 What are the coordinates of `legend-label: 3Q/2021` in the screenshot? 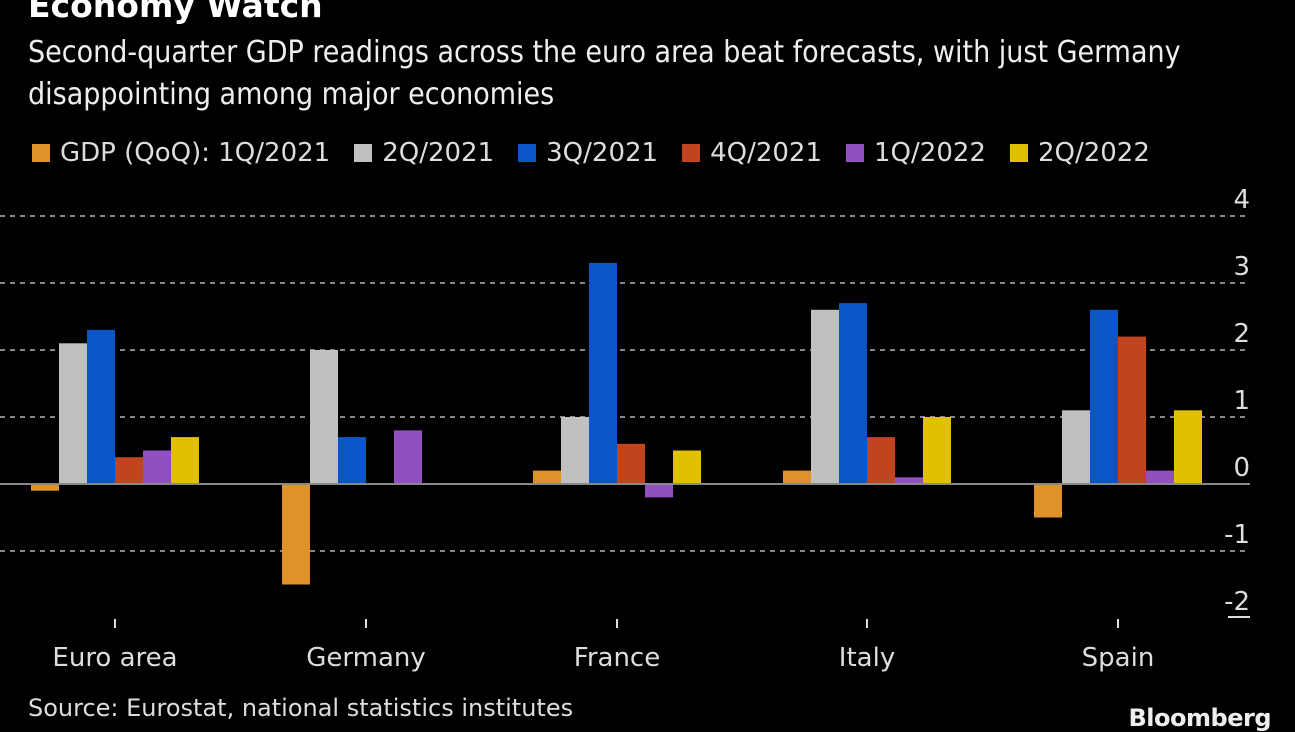 It's located at (602, 153).